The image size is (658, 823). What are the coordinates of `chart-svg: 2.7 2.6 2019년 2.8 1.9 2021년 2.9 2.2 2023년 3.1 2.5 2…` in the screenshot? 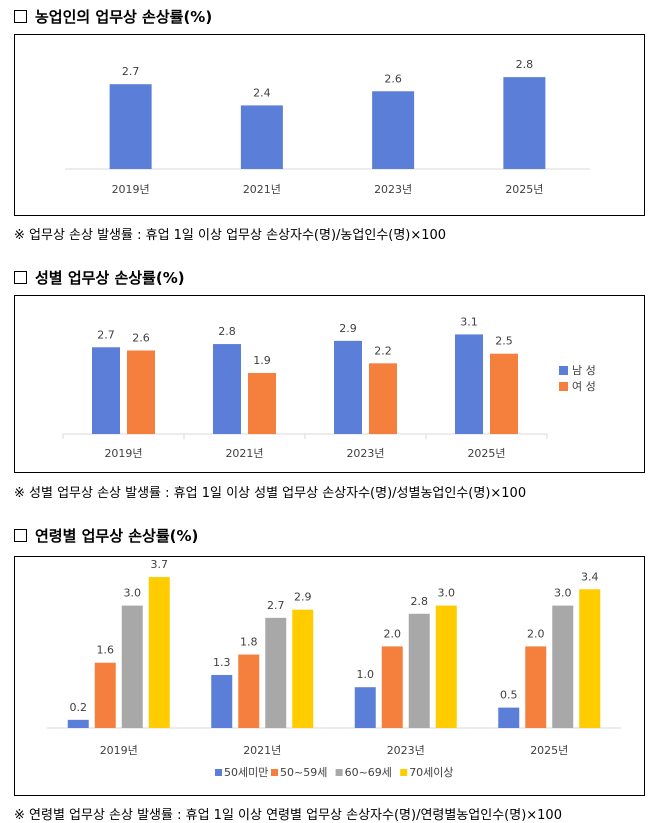 It's located at (329, 387).